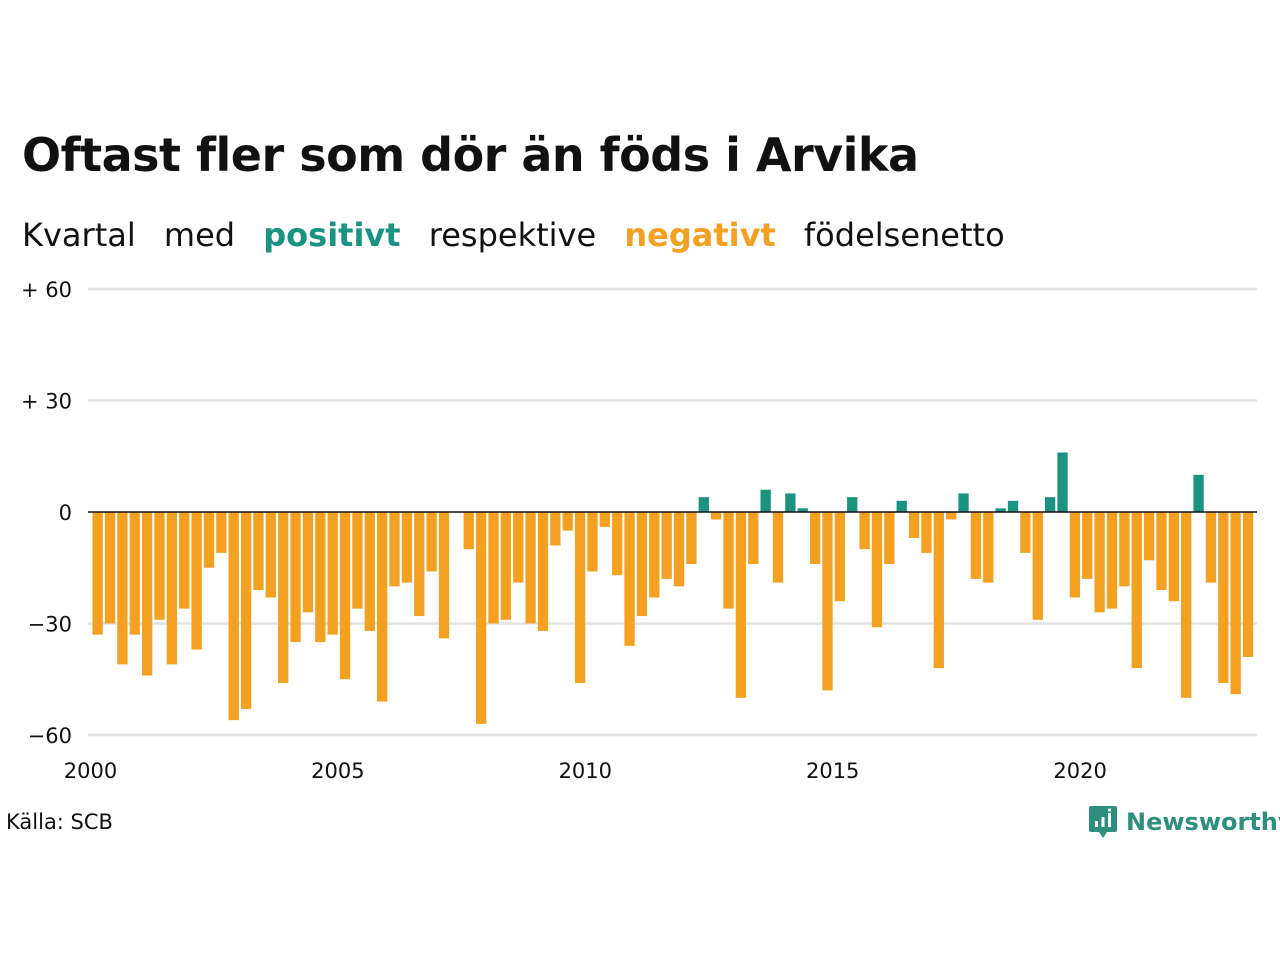  I want to click on brand-name: Newsworthy, so click(1203, 822).